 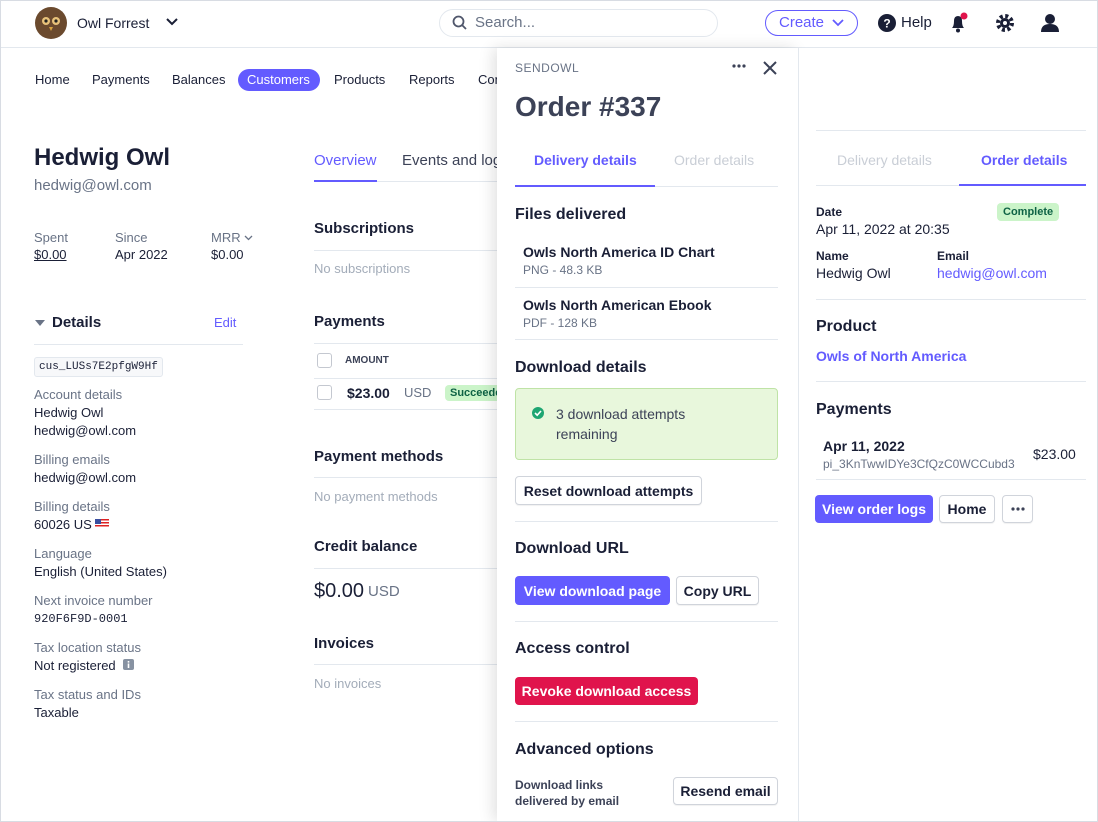 What do you see at coordinates (51, 237) in the screenshot?
I see `stat-label: Spent` at bounding box center [51, 237].